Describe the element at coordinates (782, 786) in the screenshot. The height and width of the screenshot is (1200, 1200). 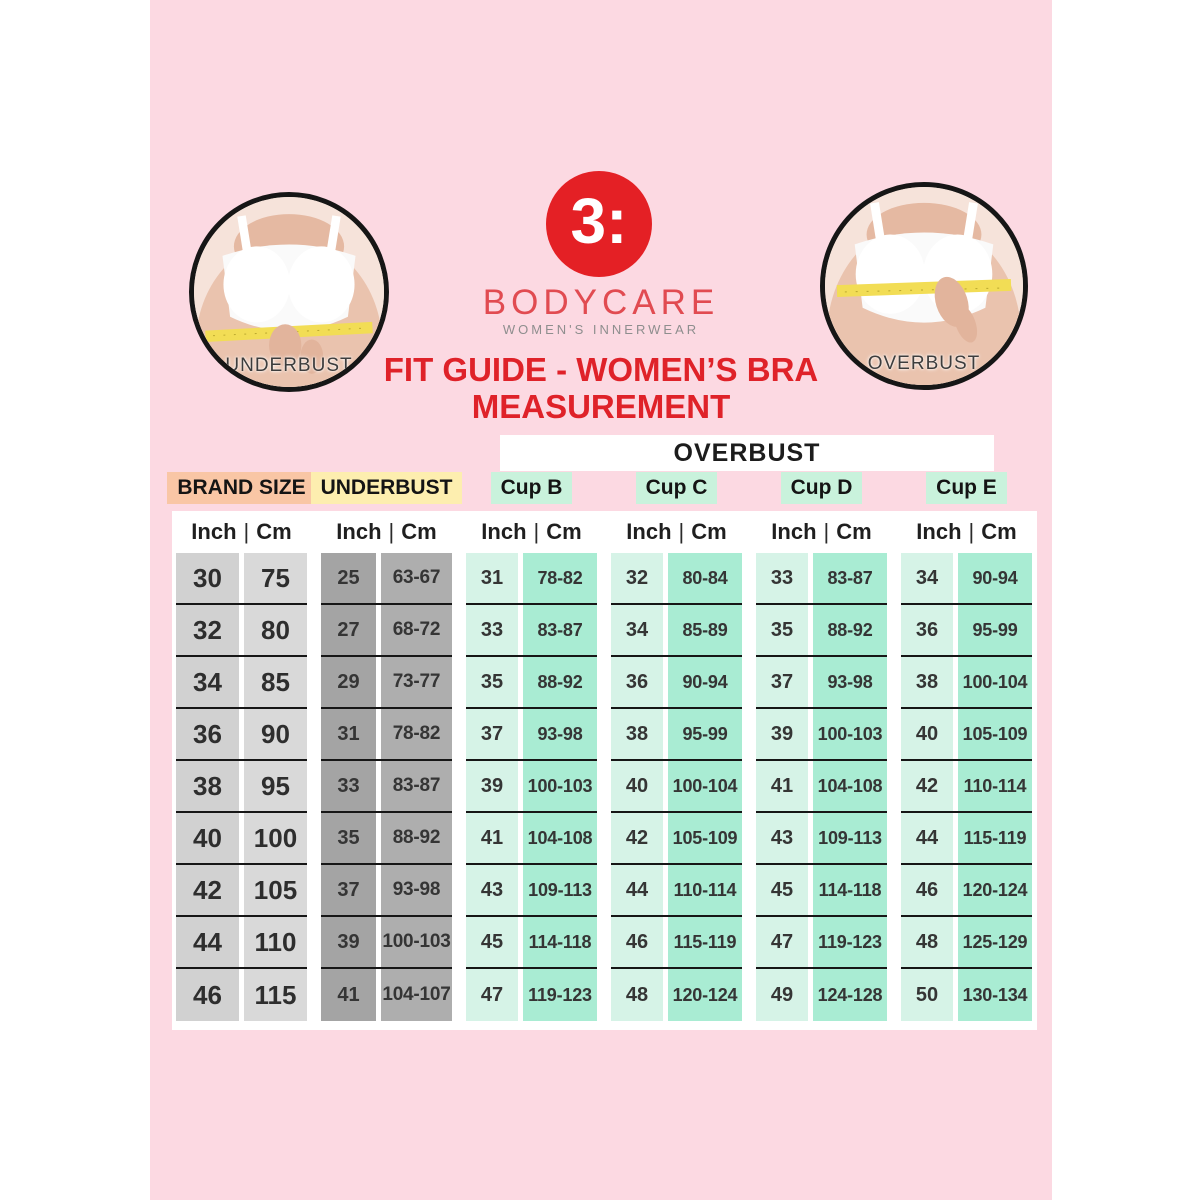
I see `table-cell: 41` at that location.